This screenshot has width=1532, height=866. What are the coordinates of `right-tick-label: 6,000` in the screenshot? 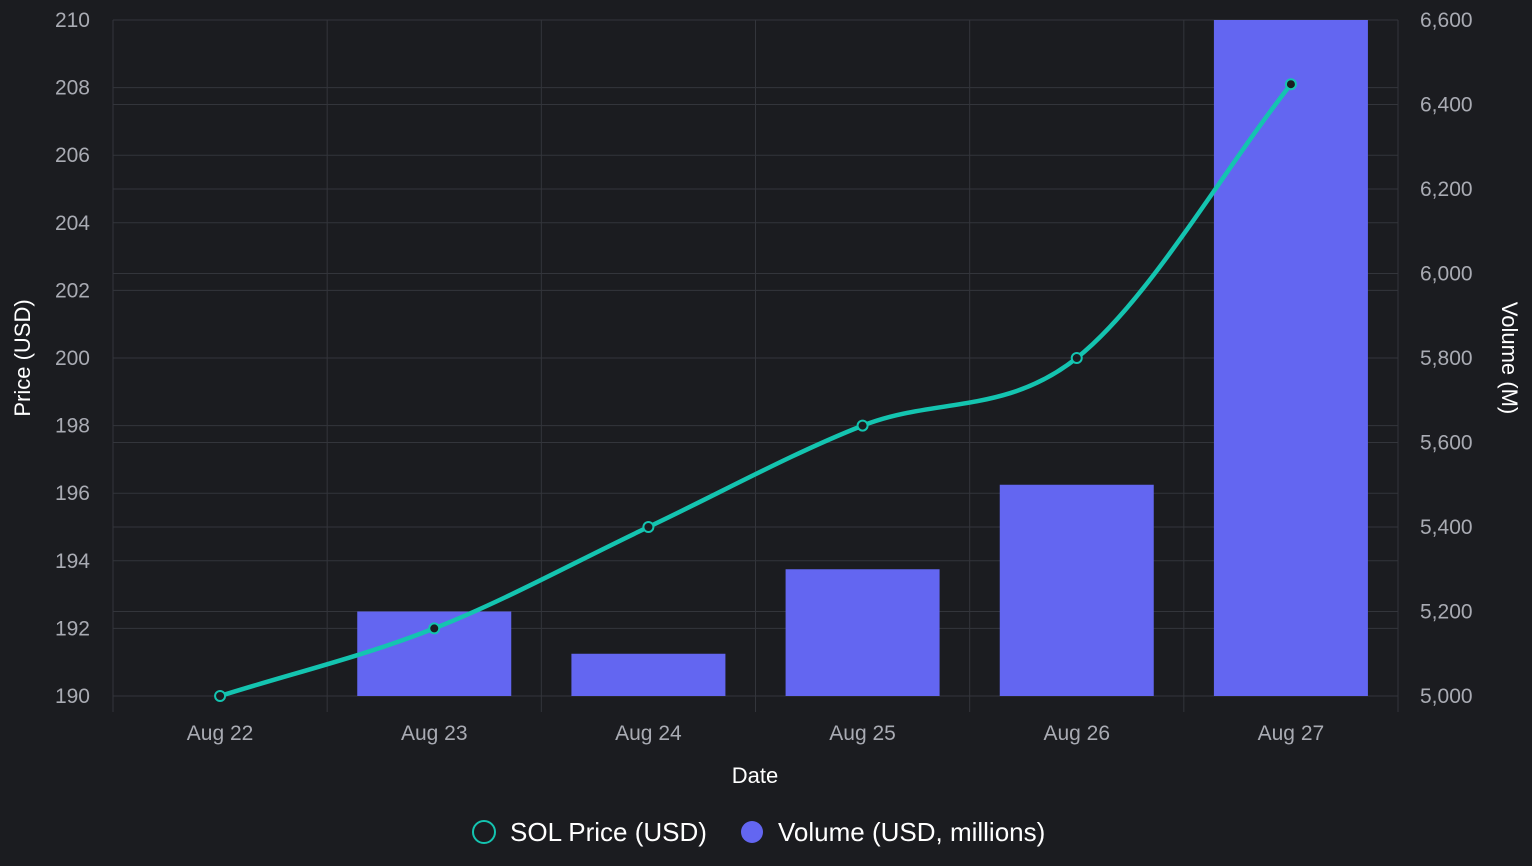 It's located at (1446, 274).